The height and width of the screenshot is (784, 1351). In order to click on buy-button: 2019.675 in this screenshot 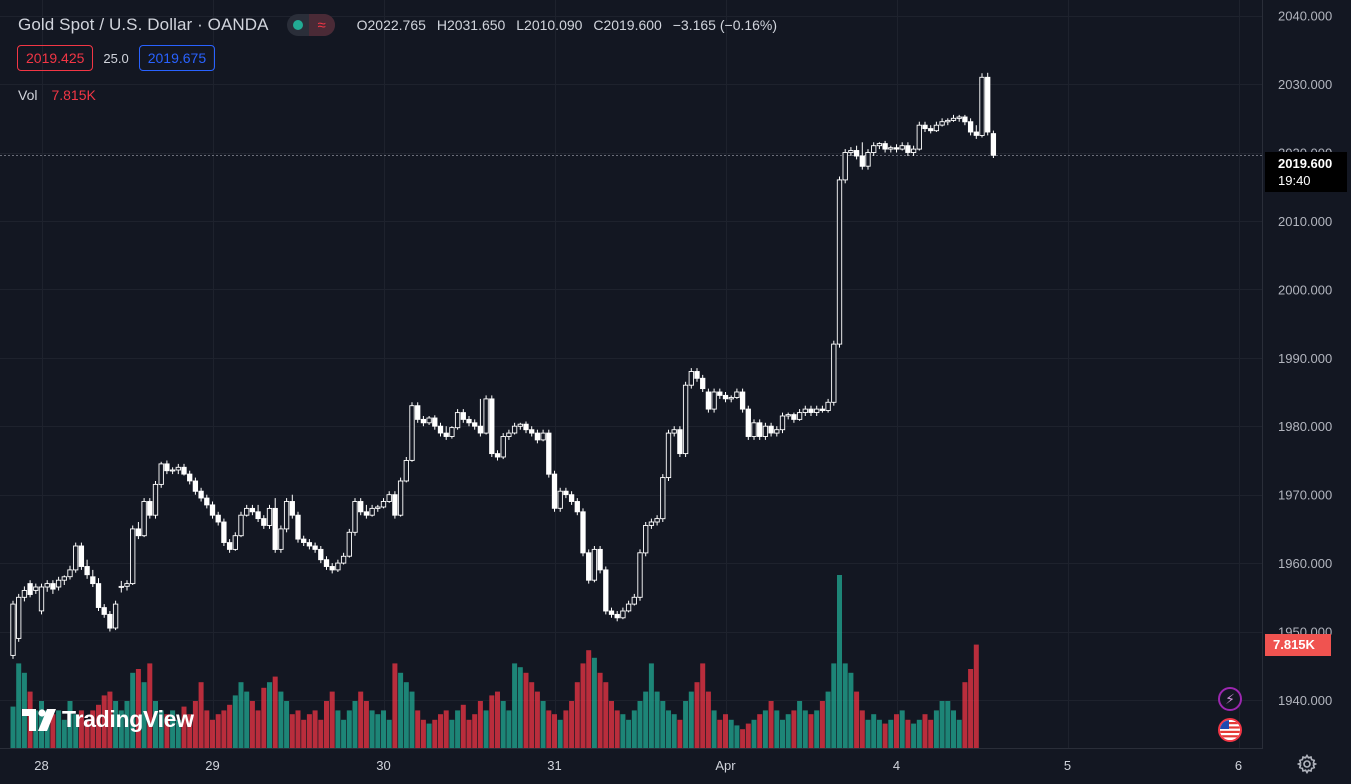, I will do `click(177, 58)`.